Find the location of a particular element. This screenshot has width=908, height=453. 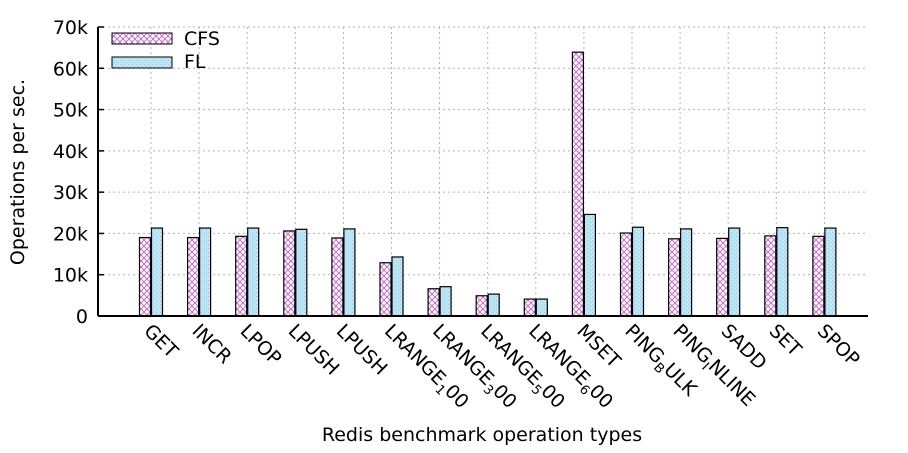

y-tick-label: 50k is located at coordinates (70, 111).